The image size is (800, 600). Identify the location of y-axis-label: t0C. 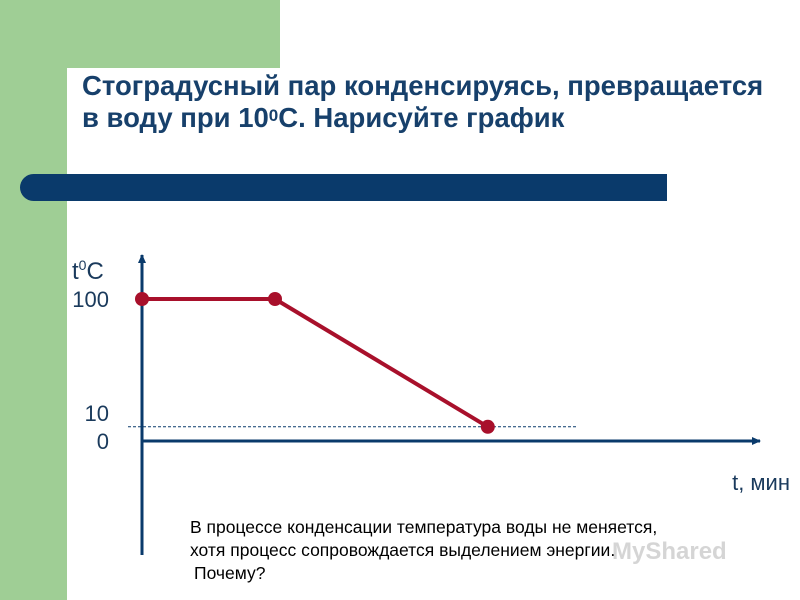
(88, 271).